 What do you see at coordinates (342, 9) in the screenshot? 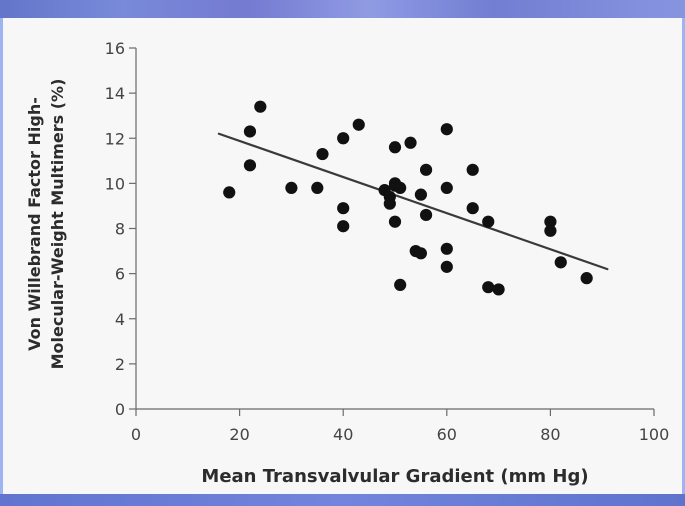
I see `top-decorative-band` at bounding box center [342, 9].